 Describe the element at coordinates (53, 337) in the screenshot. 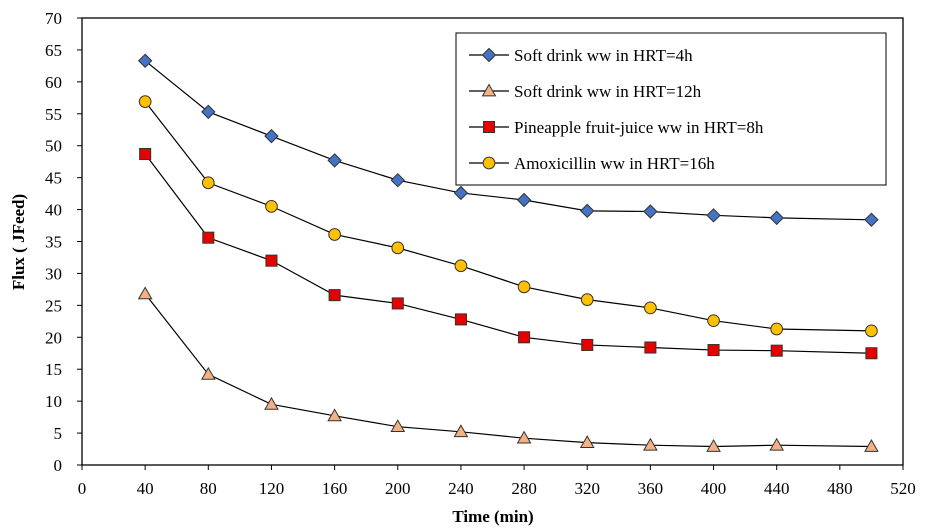

I see `y-tick-label: 20` at that location.